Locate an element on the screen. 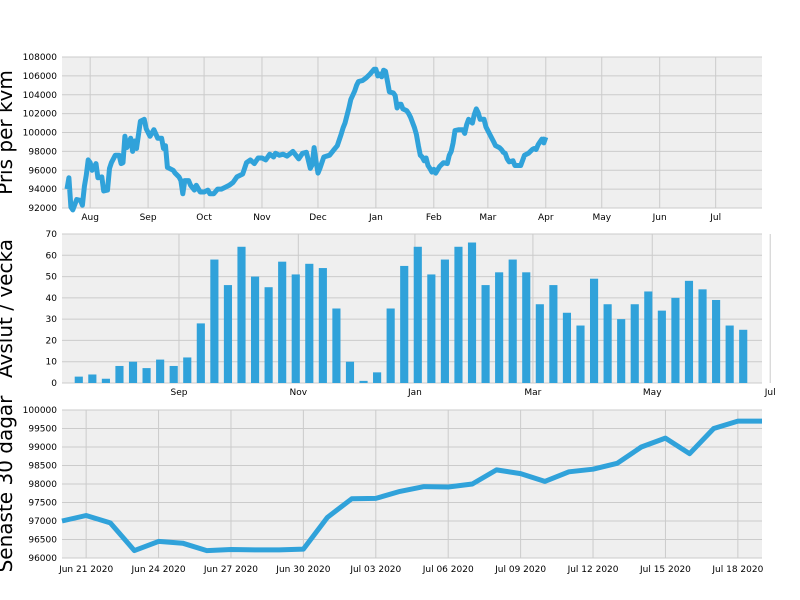 Image resolution: width=800 pixels, height=600 pixels. x-tick-label: Jul 18 2020 is located at coordinates (737, 570).